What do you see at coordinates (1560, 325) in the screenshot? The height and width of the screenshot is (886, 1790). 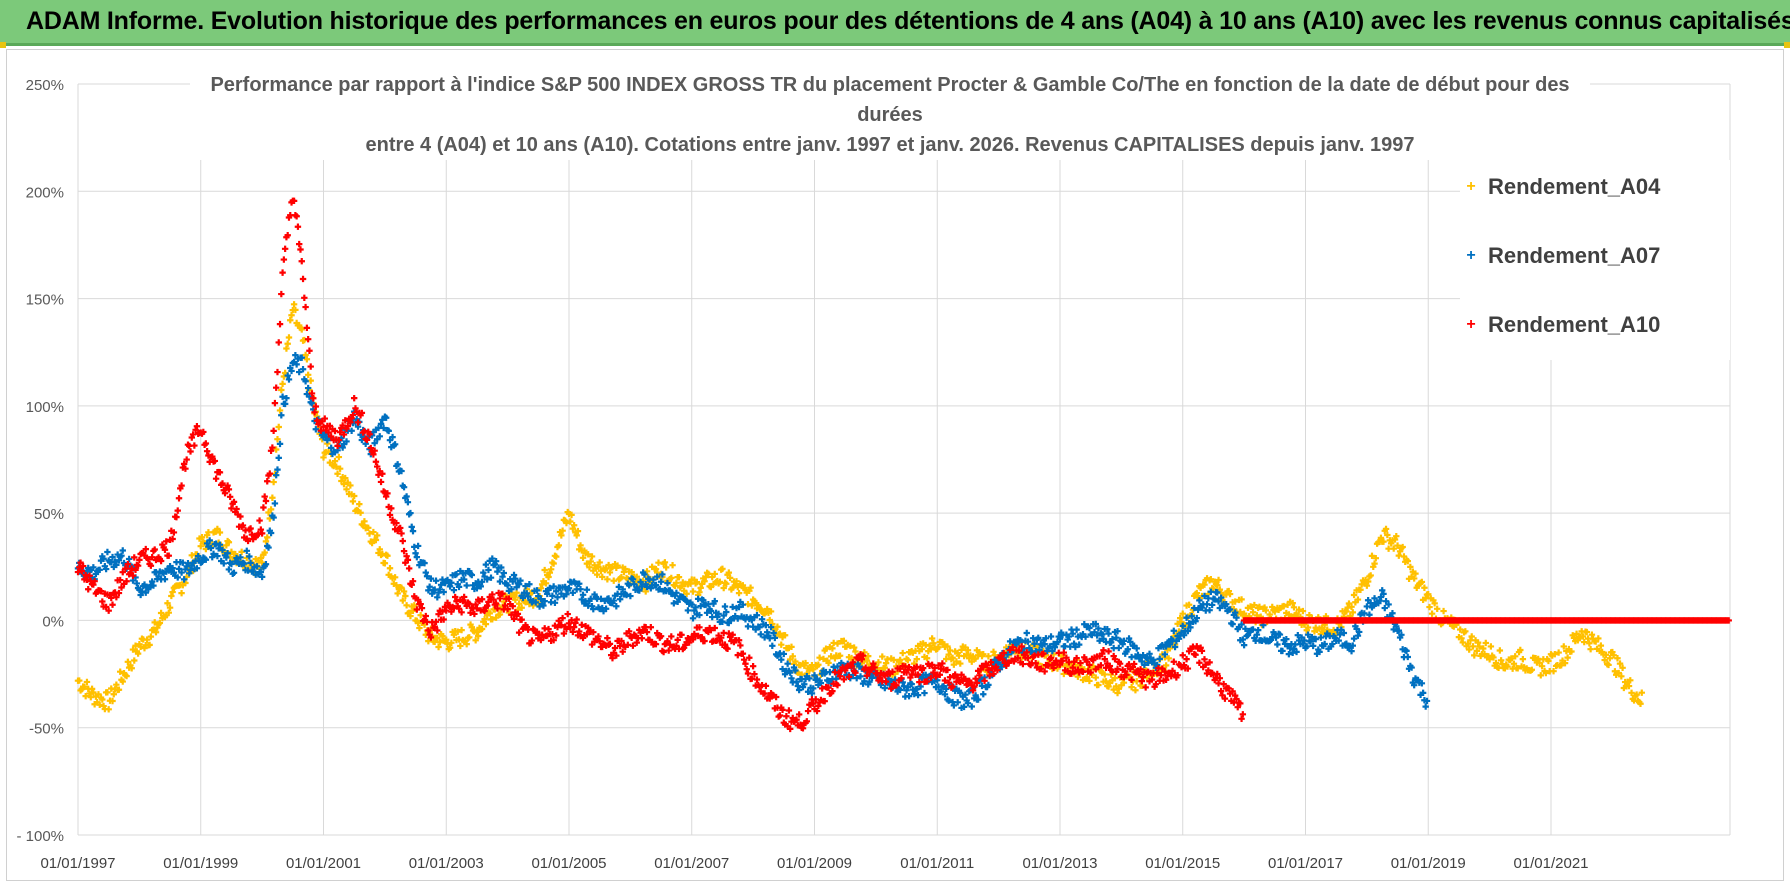 I see `legend-item-a10: + Rendement_A10` at bounding box center [1560, 325].